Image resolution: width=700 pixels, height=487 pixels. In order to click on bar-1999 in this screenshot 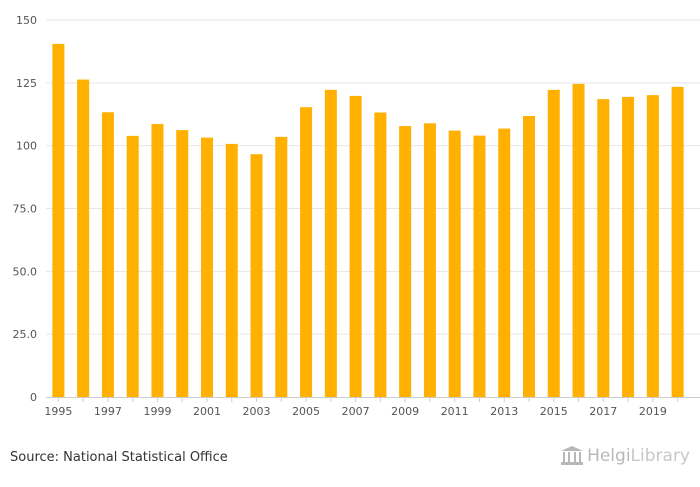, I will do `click(157, 260)`.